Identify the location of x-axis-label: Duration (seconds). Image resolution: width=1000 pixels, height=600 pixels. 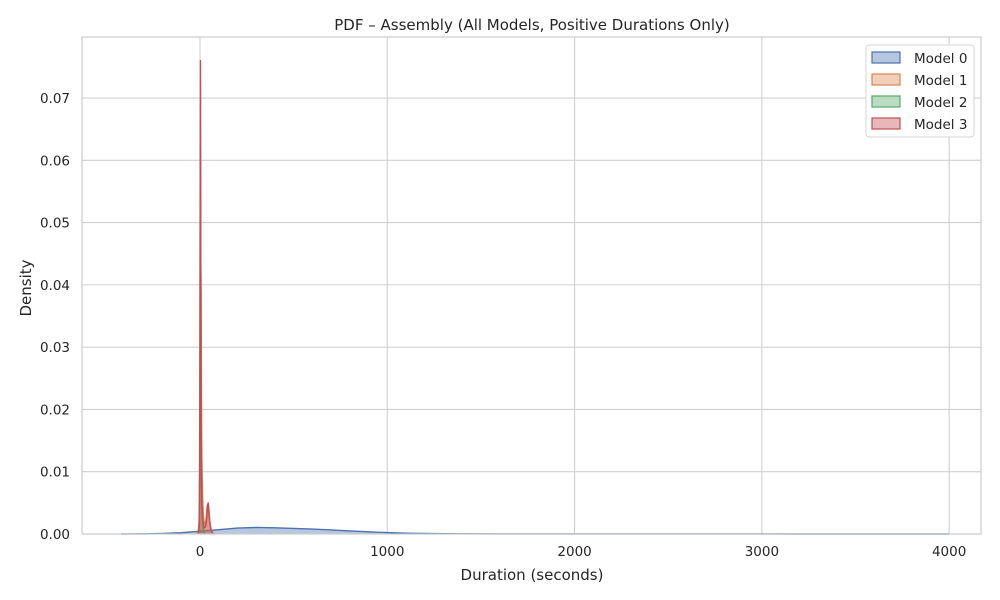
(532, 575).